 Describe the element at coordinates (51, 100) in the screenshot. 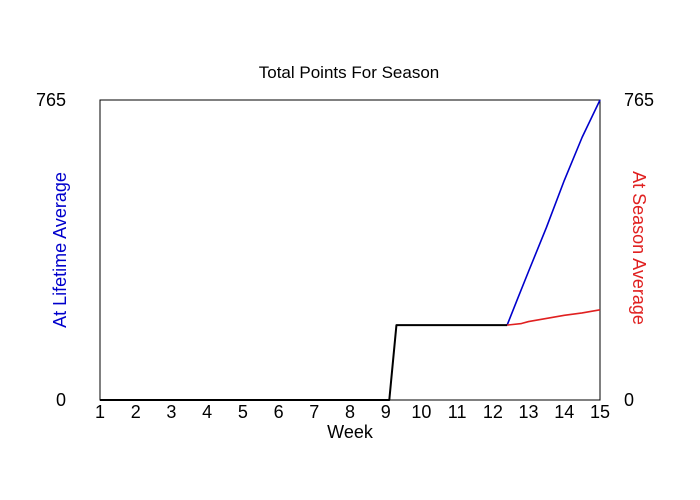

I see `y-tick-label-left: 765` at that location.